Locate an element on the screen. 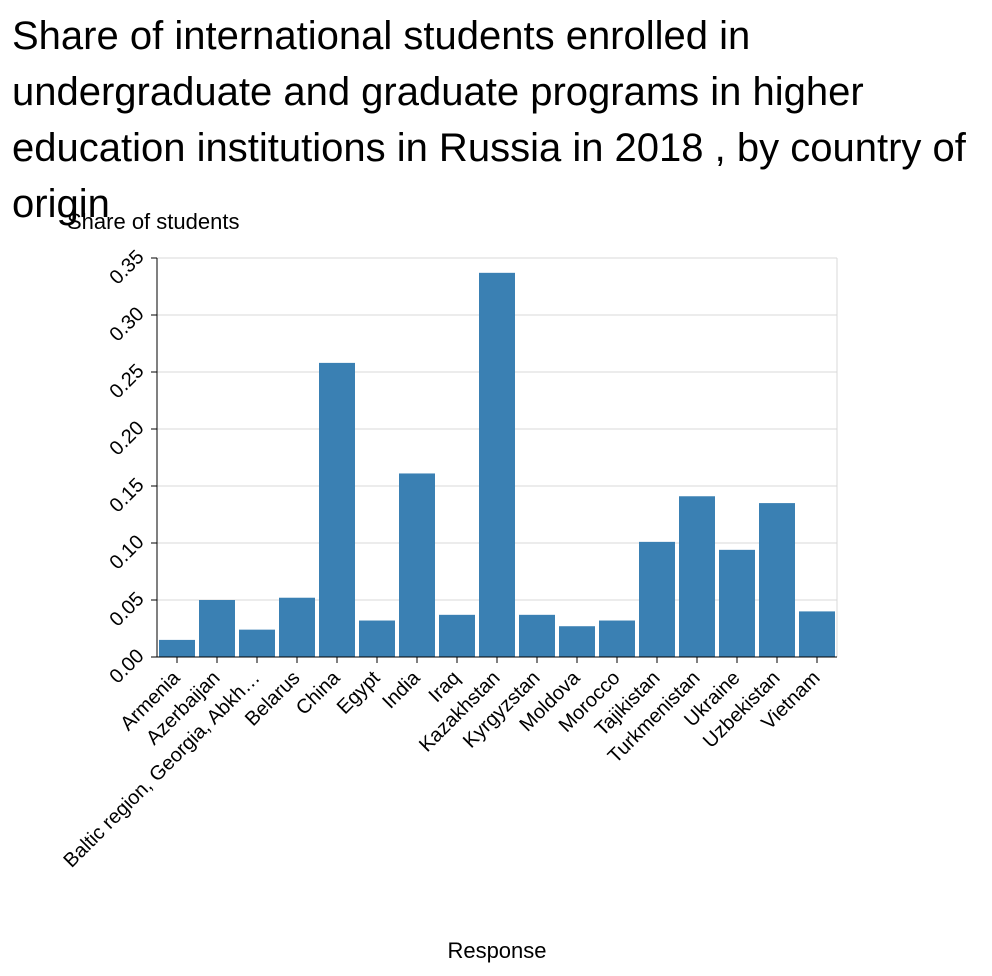 Image resolution: width=992 pixels, height=976 pixels. y-tick-label: 0.20 is located at coordinates (126, 438).